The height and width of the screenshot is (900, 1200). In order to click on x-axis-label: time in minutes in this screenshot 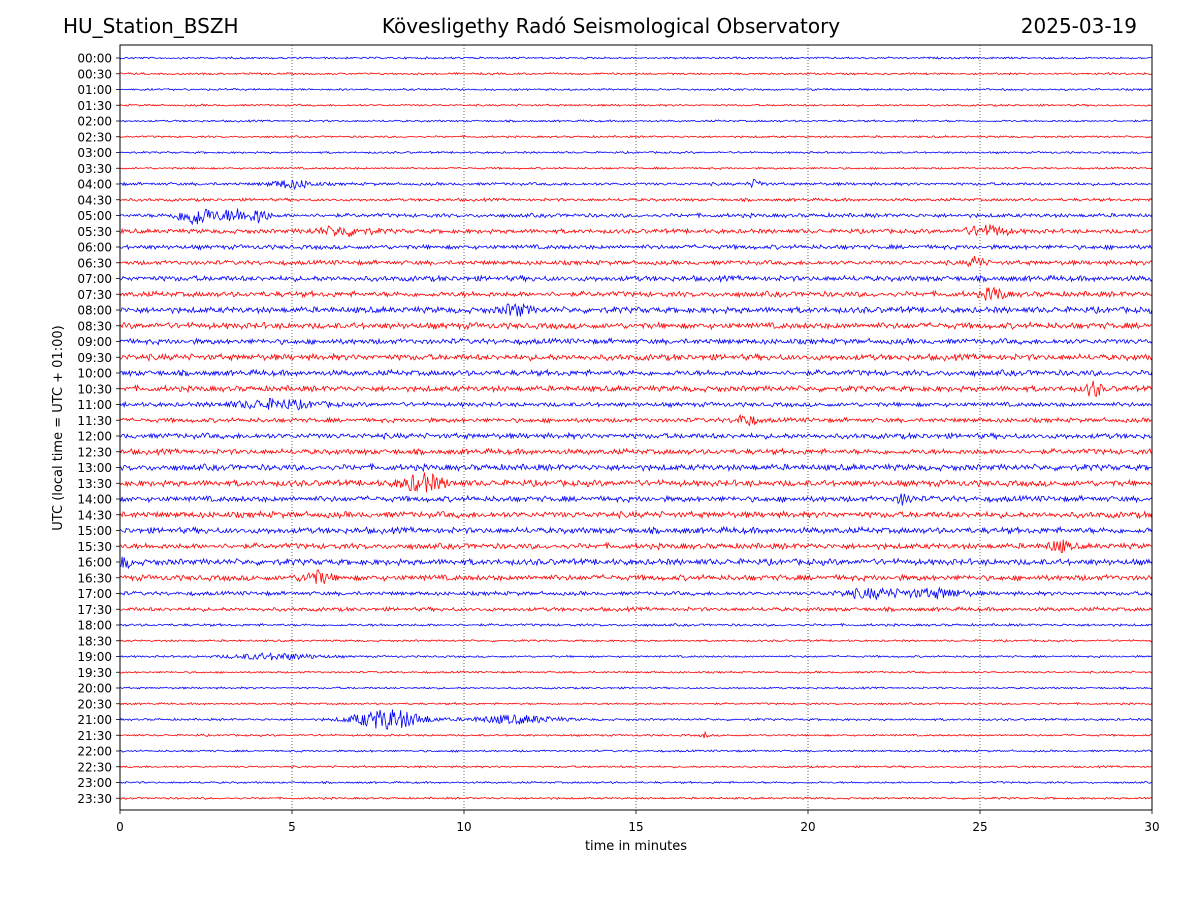, I will do `click(636, 846)`.